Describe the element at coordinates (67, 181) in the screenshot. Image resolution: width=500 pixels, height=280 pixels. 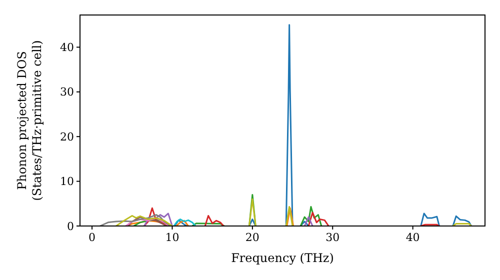
I see `y-tick-label: 10` at that location.